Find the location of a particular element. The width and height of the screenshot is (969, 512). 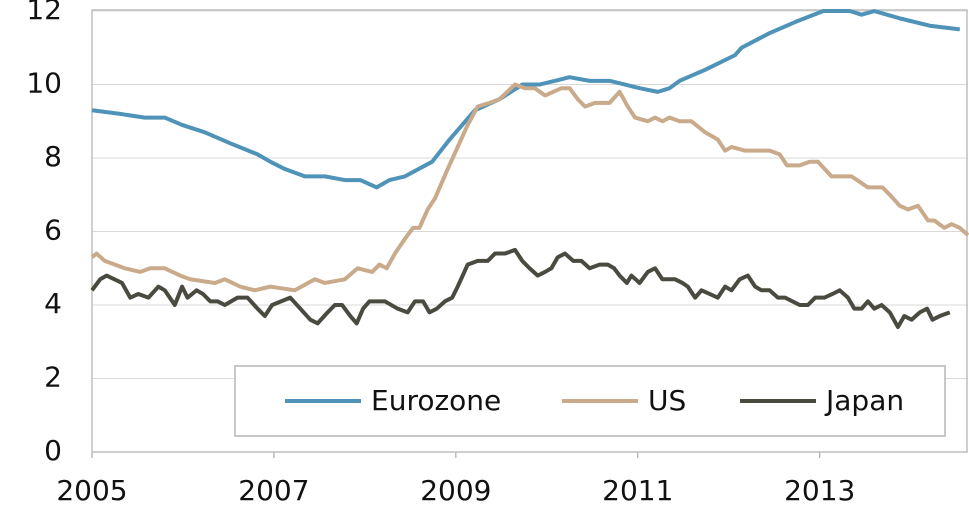

x-tick-label: 2013 is located at coordinates (819, 490).